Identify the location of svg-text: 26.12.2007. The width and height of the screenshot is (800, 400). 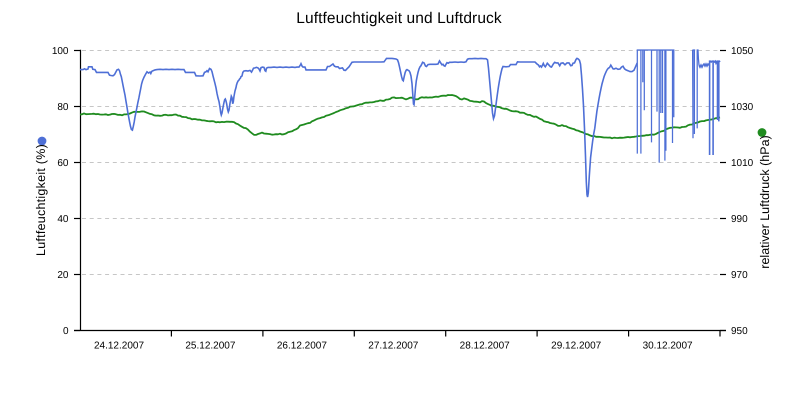
(302, 345).